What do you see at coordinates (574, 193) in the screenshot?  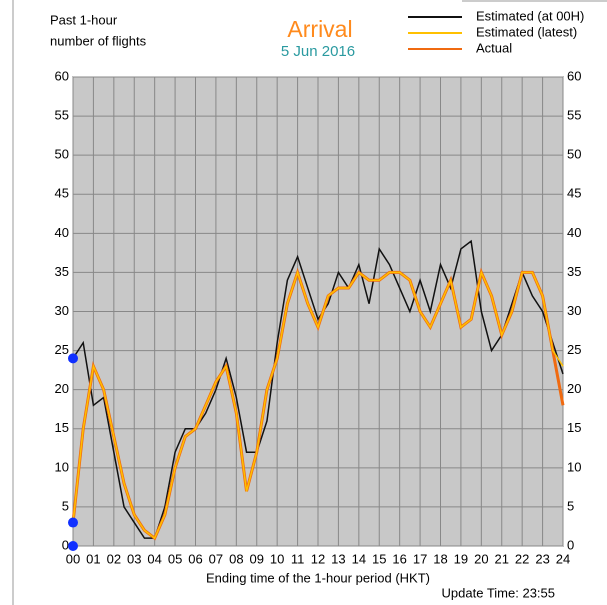 I see `y-tick-label-right: 45` at bounding box center [574, 193].